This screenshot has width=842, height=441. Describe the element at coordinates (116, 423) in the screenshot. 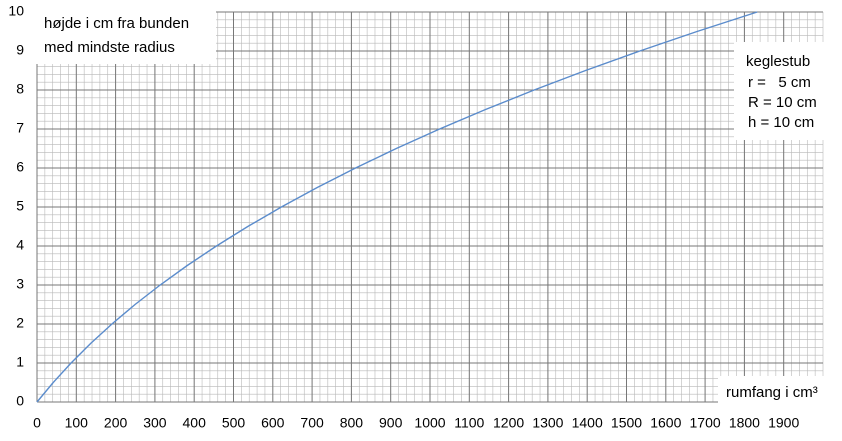

I see `x-tick-label: 200` at that location.